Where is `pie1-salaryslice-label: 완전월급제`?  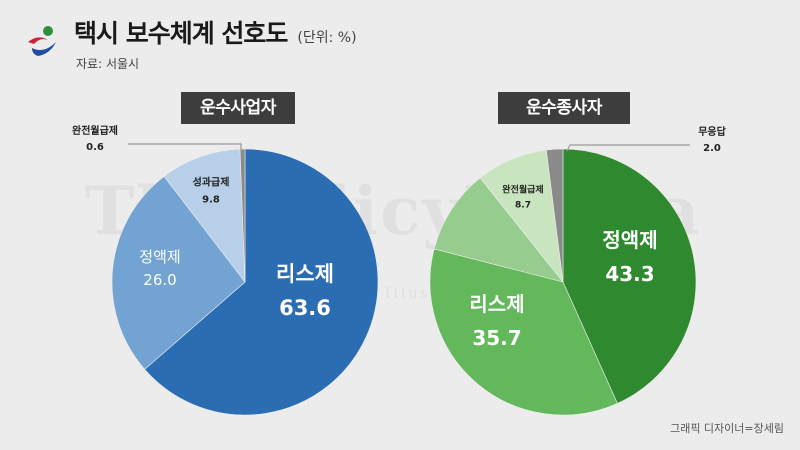
pie1-salaryslice-label: 완전월급제 is located at coordinates (522, 190).